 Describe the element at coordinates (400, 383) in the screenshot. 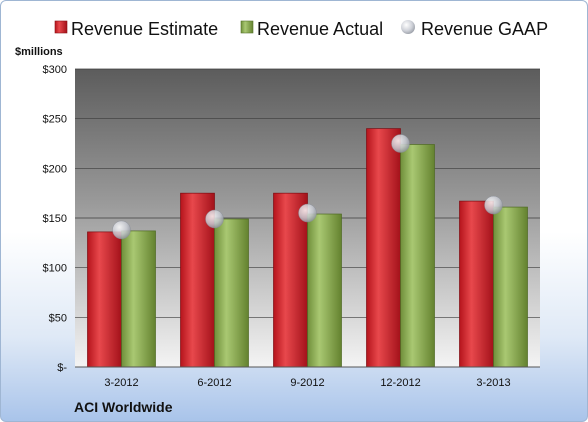

I see `x-tick-label: 12-2012` at that location.